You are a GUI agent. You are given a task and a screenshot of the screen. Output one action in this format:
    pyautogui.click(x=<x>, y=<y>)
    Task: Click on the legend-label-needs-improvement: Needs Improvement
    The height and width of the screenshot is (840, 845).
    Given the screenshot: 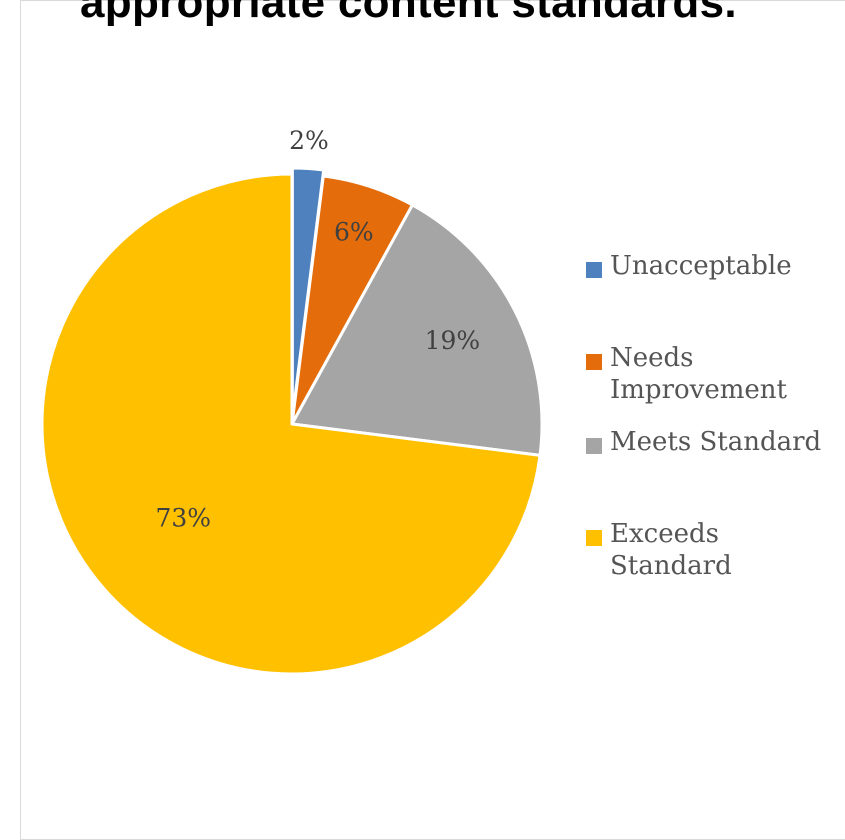 What is the action you would take?
    pyautogui.click(x=698, y=374)
    